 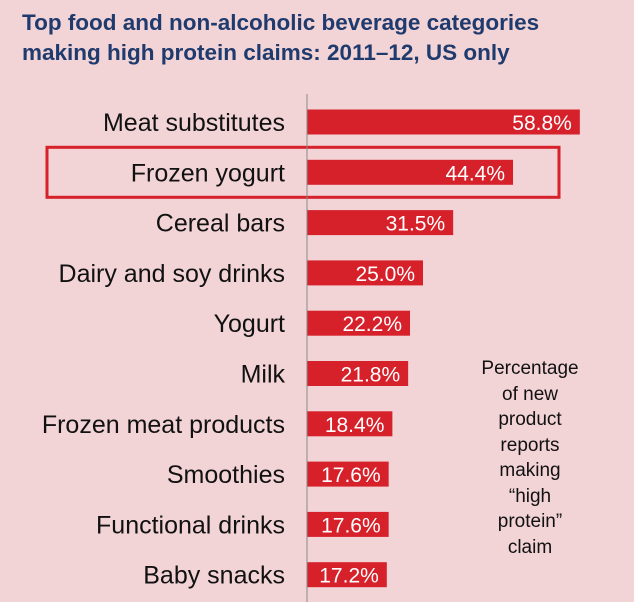 I want to click on annotation-line: protein”, so click(x=530, y=521).